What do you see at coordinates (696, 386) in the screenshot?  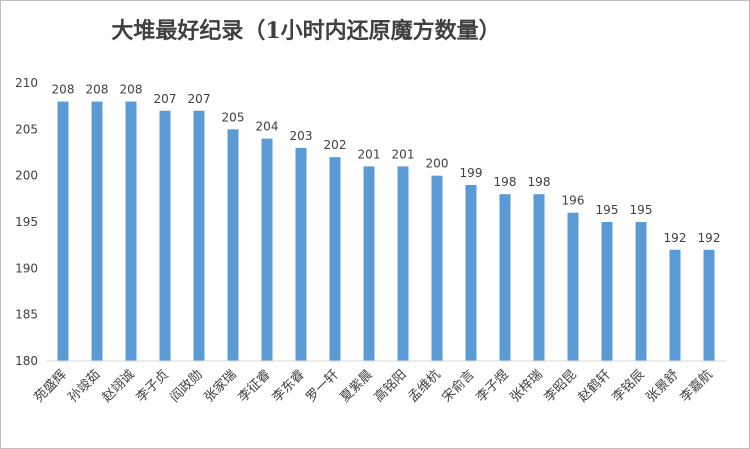 I see `x-tick-label: 李嘉航` at bounding box center [696, 386].